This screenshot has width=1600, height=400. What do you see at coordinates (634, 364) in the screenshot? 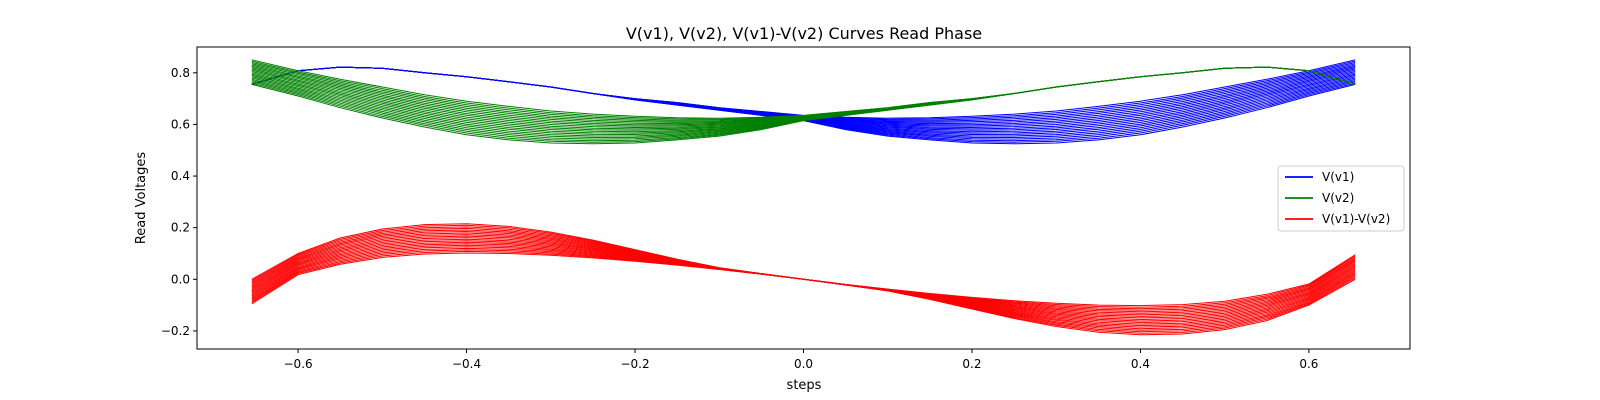
I see `x-tick-label: −0.2` at bounding box center [634, 364].